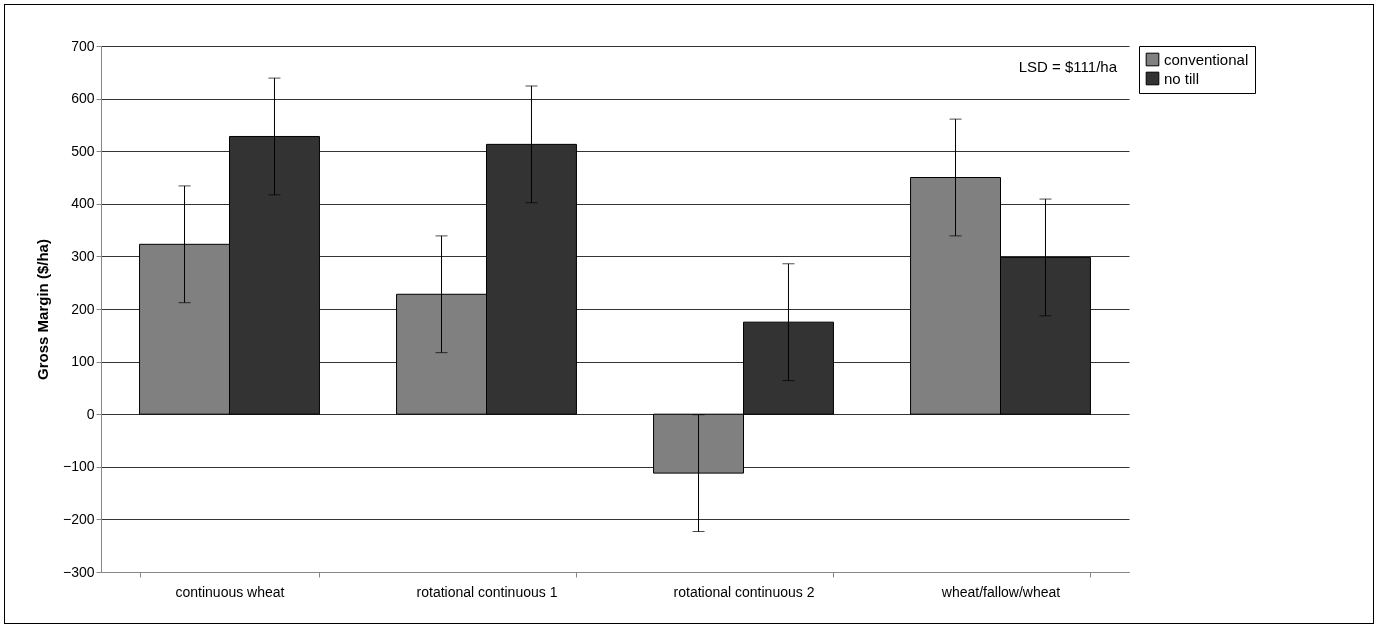  I want to click on y-tick-label: 100, so click(83, 361).